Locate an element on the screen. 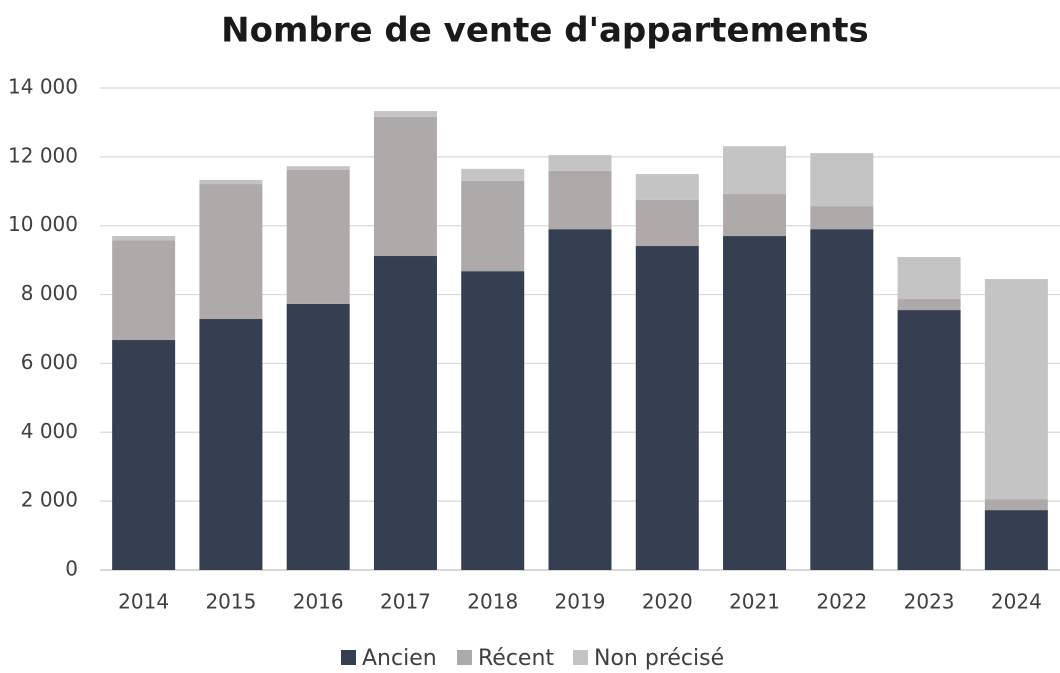 The width and height of the screenshot is (1060, 673). y-tick-label: 6 000 is located at coordinates (49, 362).